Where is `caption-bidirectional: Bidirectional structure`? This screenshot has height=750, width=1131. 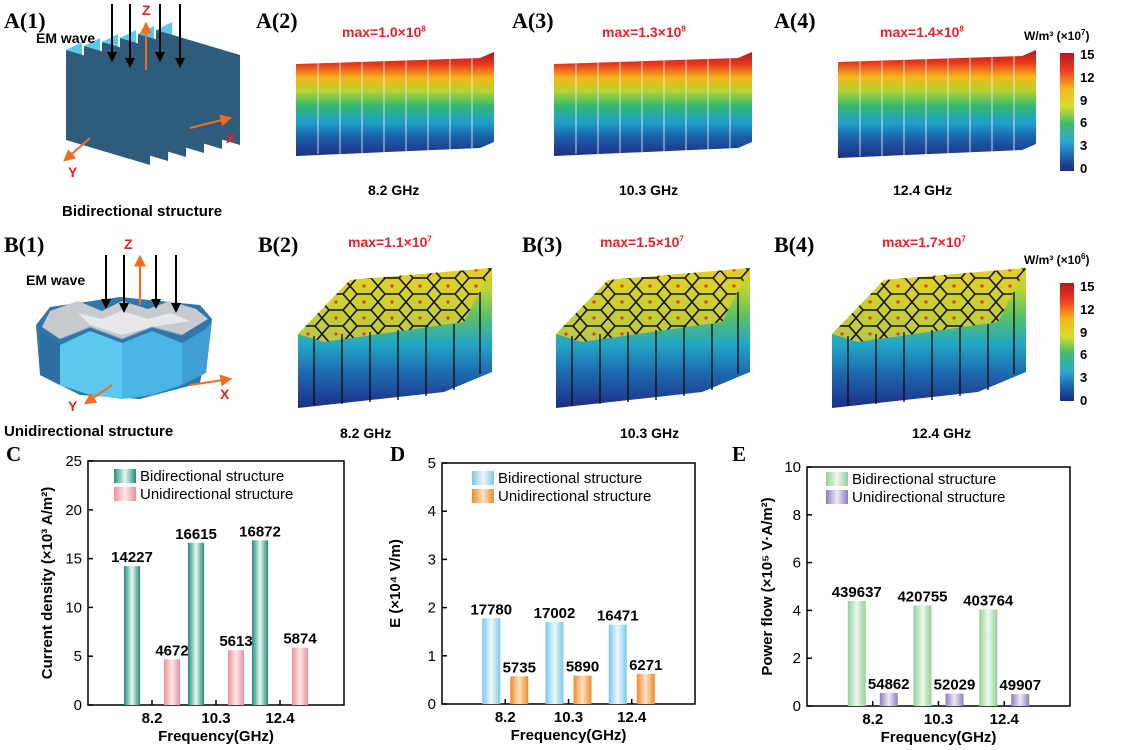
caption-bidirectional: Bidirectional structure is located at coordinates (142, 211).